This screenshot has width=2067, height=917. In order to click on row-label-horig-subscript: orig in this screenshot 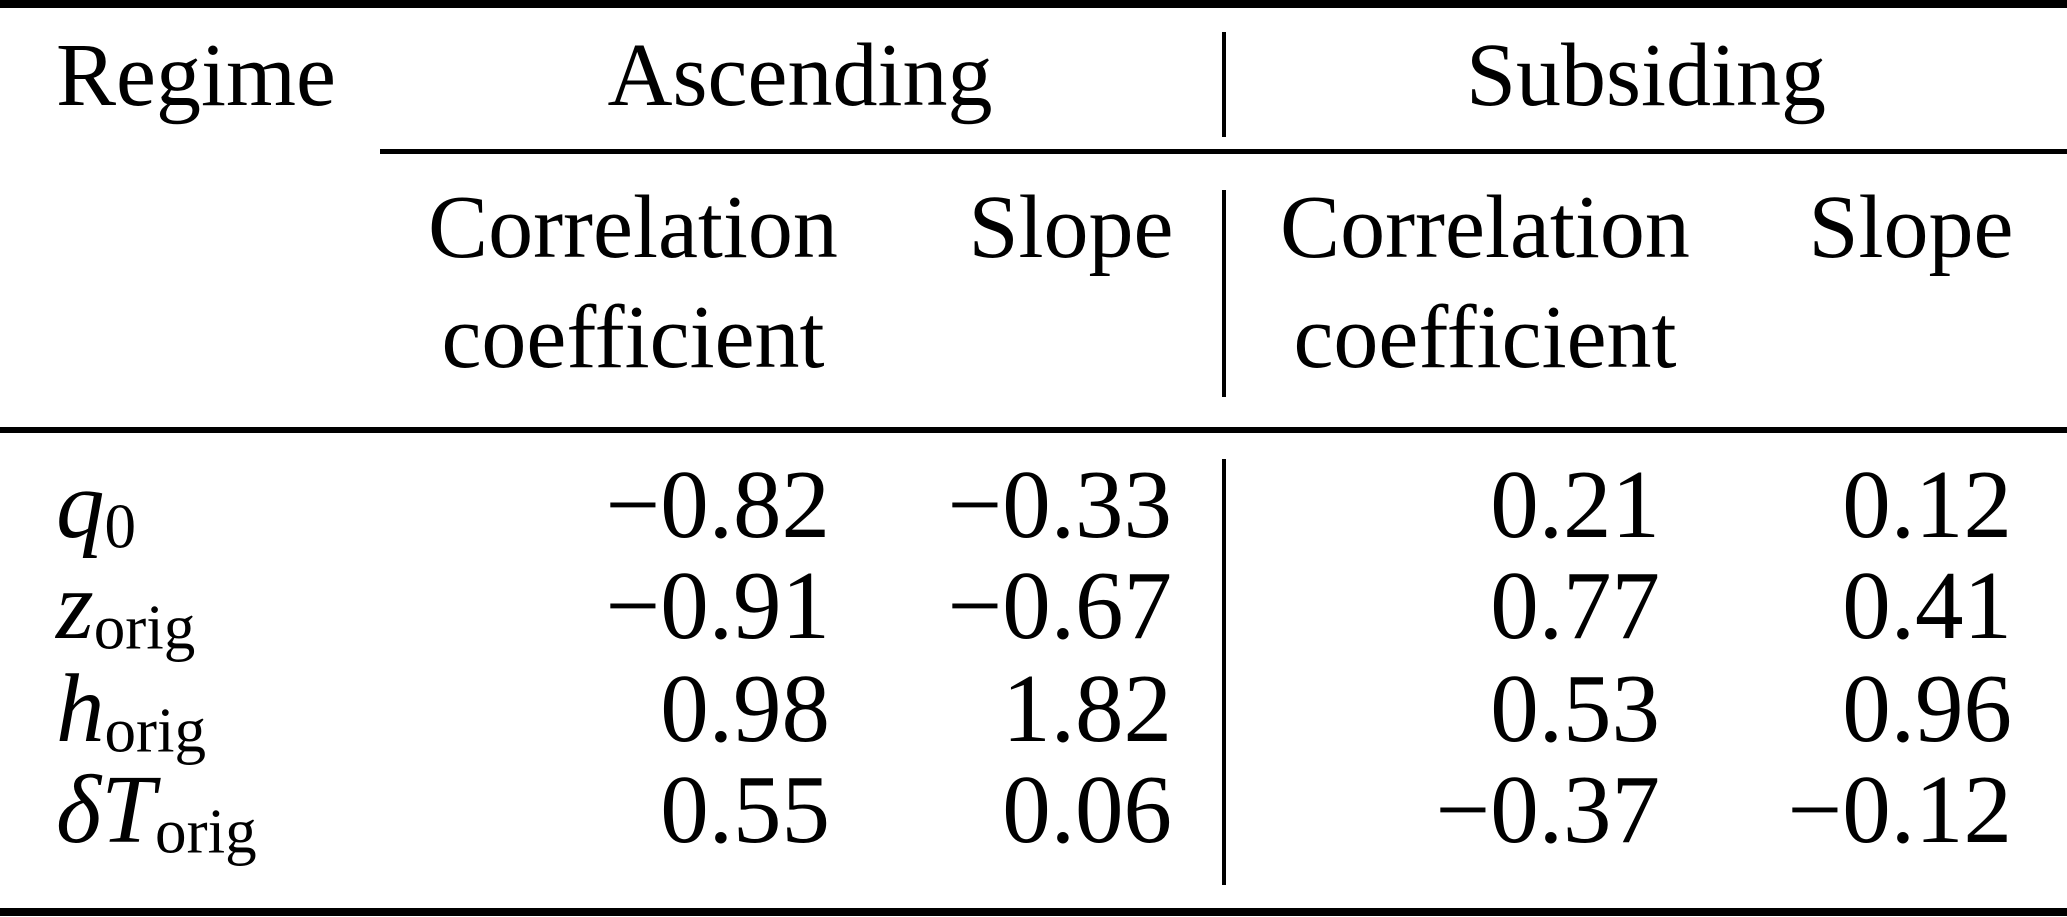, I will do `click(155, 730)`.